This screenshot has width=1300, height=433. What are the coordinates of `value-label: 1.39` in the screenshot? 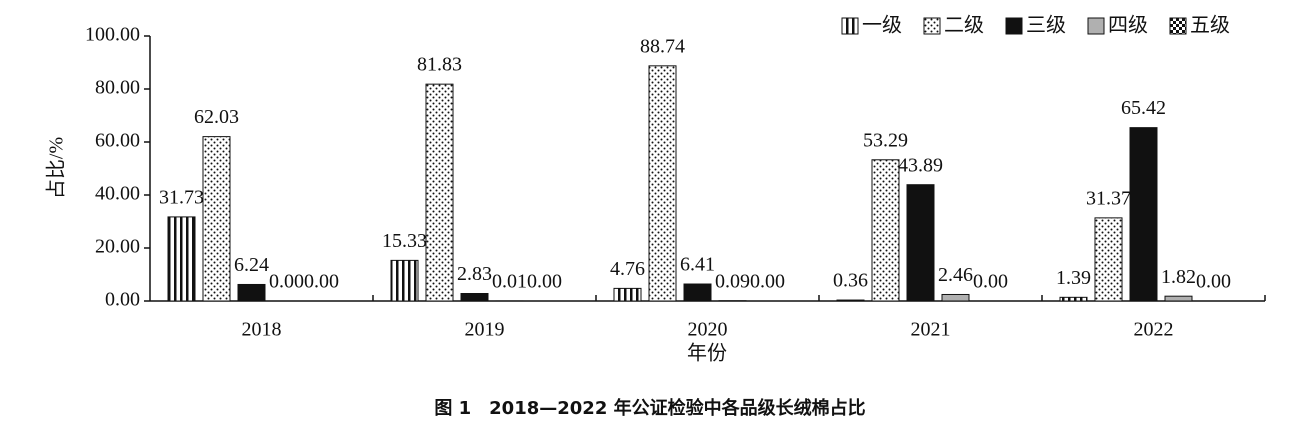 It's located at (1073, 278).